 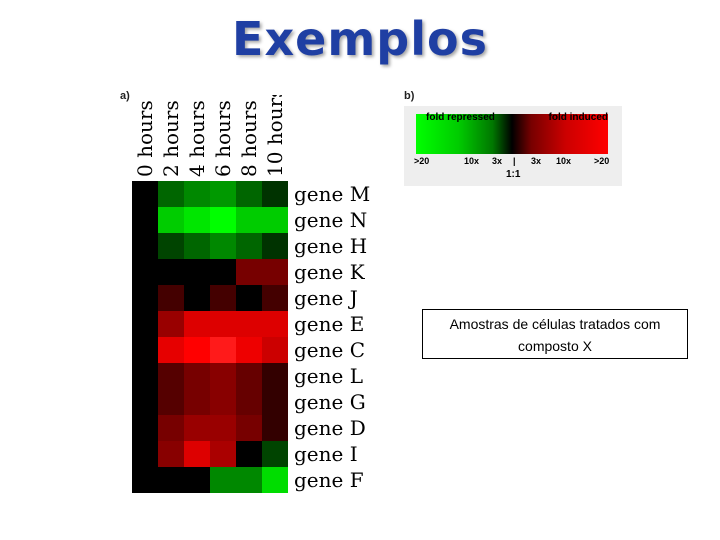 What do you see at coordinates (555, 346) in the screenshot?
I see `caption-line-2: composto X` at bounding box center [555, 346].